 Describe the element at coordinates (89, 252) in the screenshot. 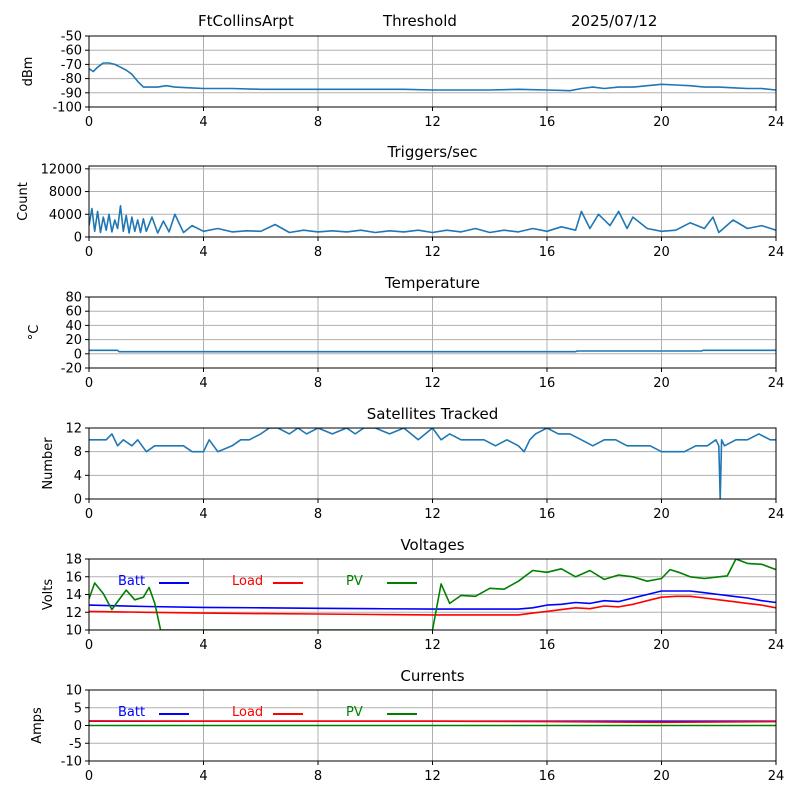

I see `triggers-xtick-label: 0` at that location.